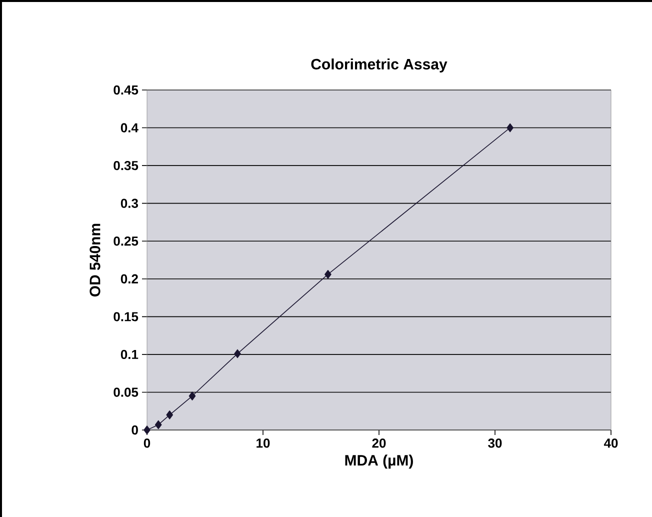 This screenshot has width=652, height=517. Describe the element at coordinates (126, 317) in the screenshot. I see `y-tick-label: 0.15` at that location.